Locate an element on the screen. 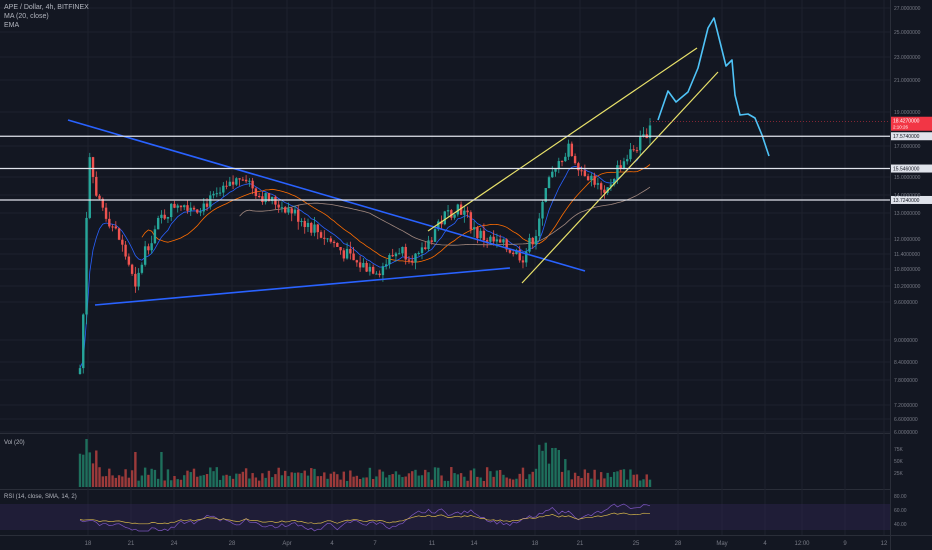 Image resolution: width=932 pixels, height=550 pixels. price-tick-label: 7.2000000 is located at coordinates (906, 406).